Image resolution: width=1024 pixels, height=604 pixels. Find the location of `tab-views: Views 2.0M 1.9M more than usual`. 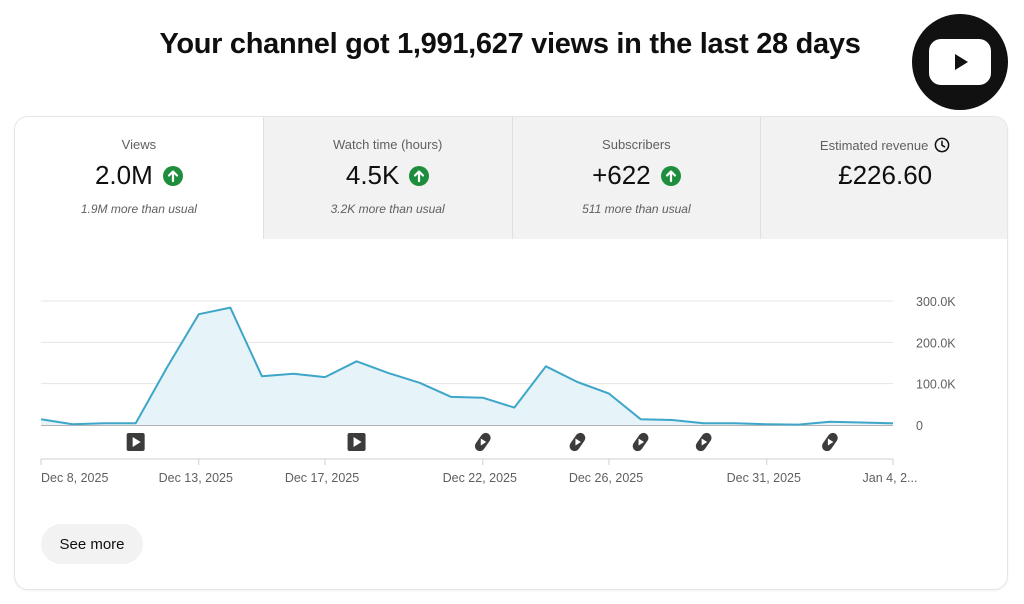

tab-views: Views 2.0M 1.9M more than usual is located at coordinates (139, 178).